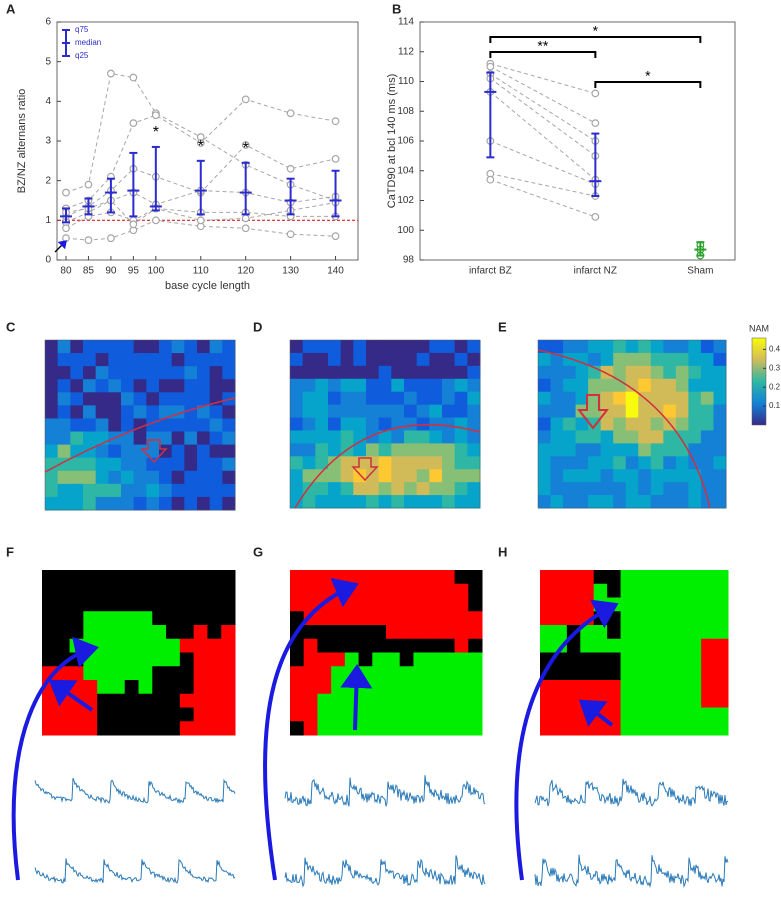 This screenshot has width=781, height=922. Describe the element at coordinates (335, 271) in the screenshot. I see `x-tick-label: 140` at that location.